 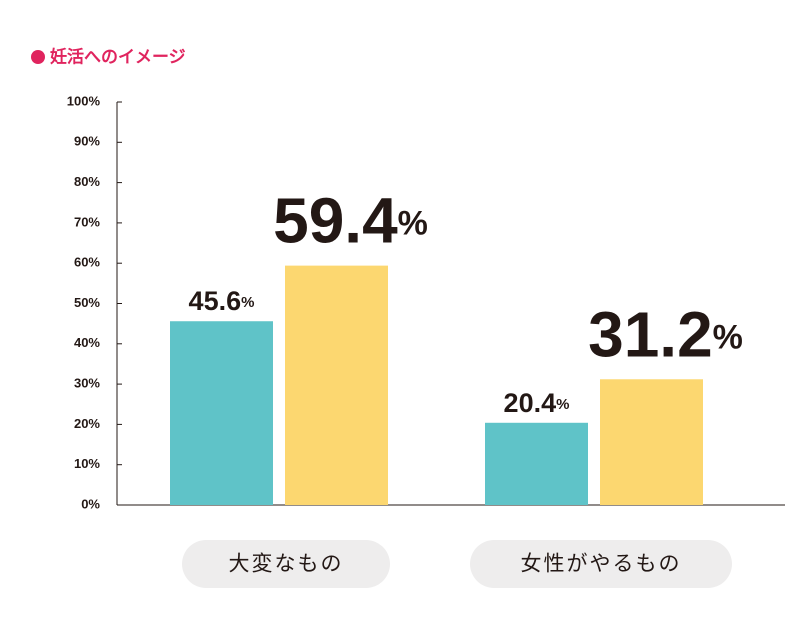 I want to click on x-tick-label: 女性がやるもの, so click(x=601, y=564).